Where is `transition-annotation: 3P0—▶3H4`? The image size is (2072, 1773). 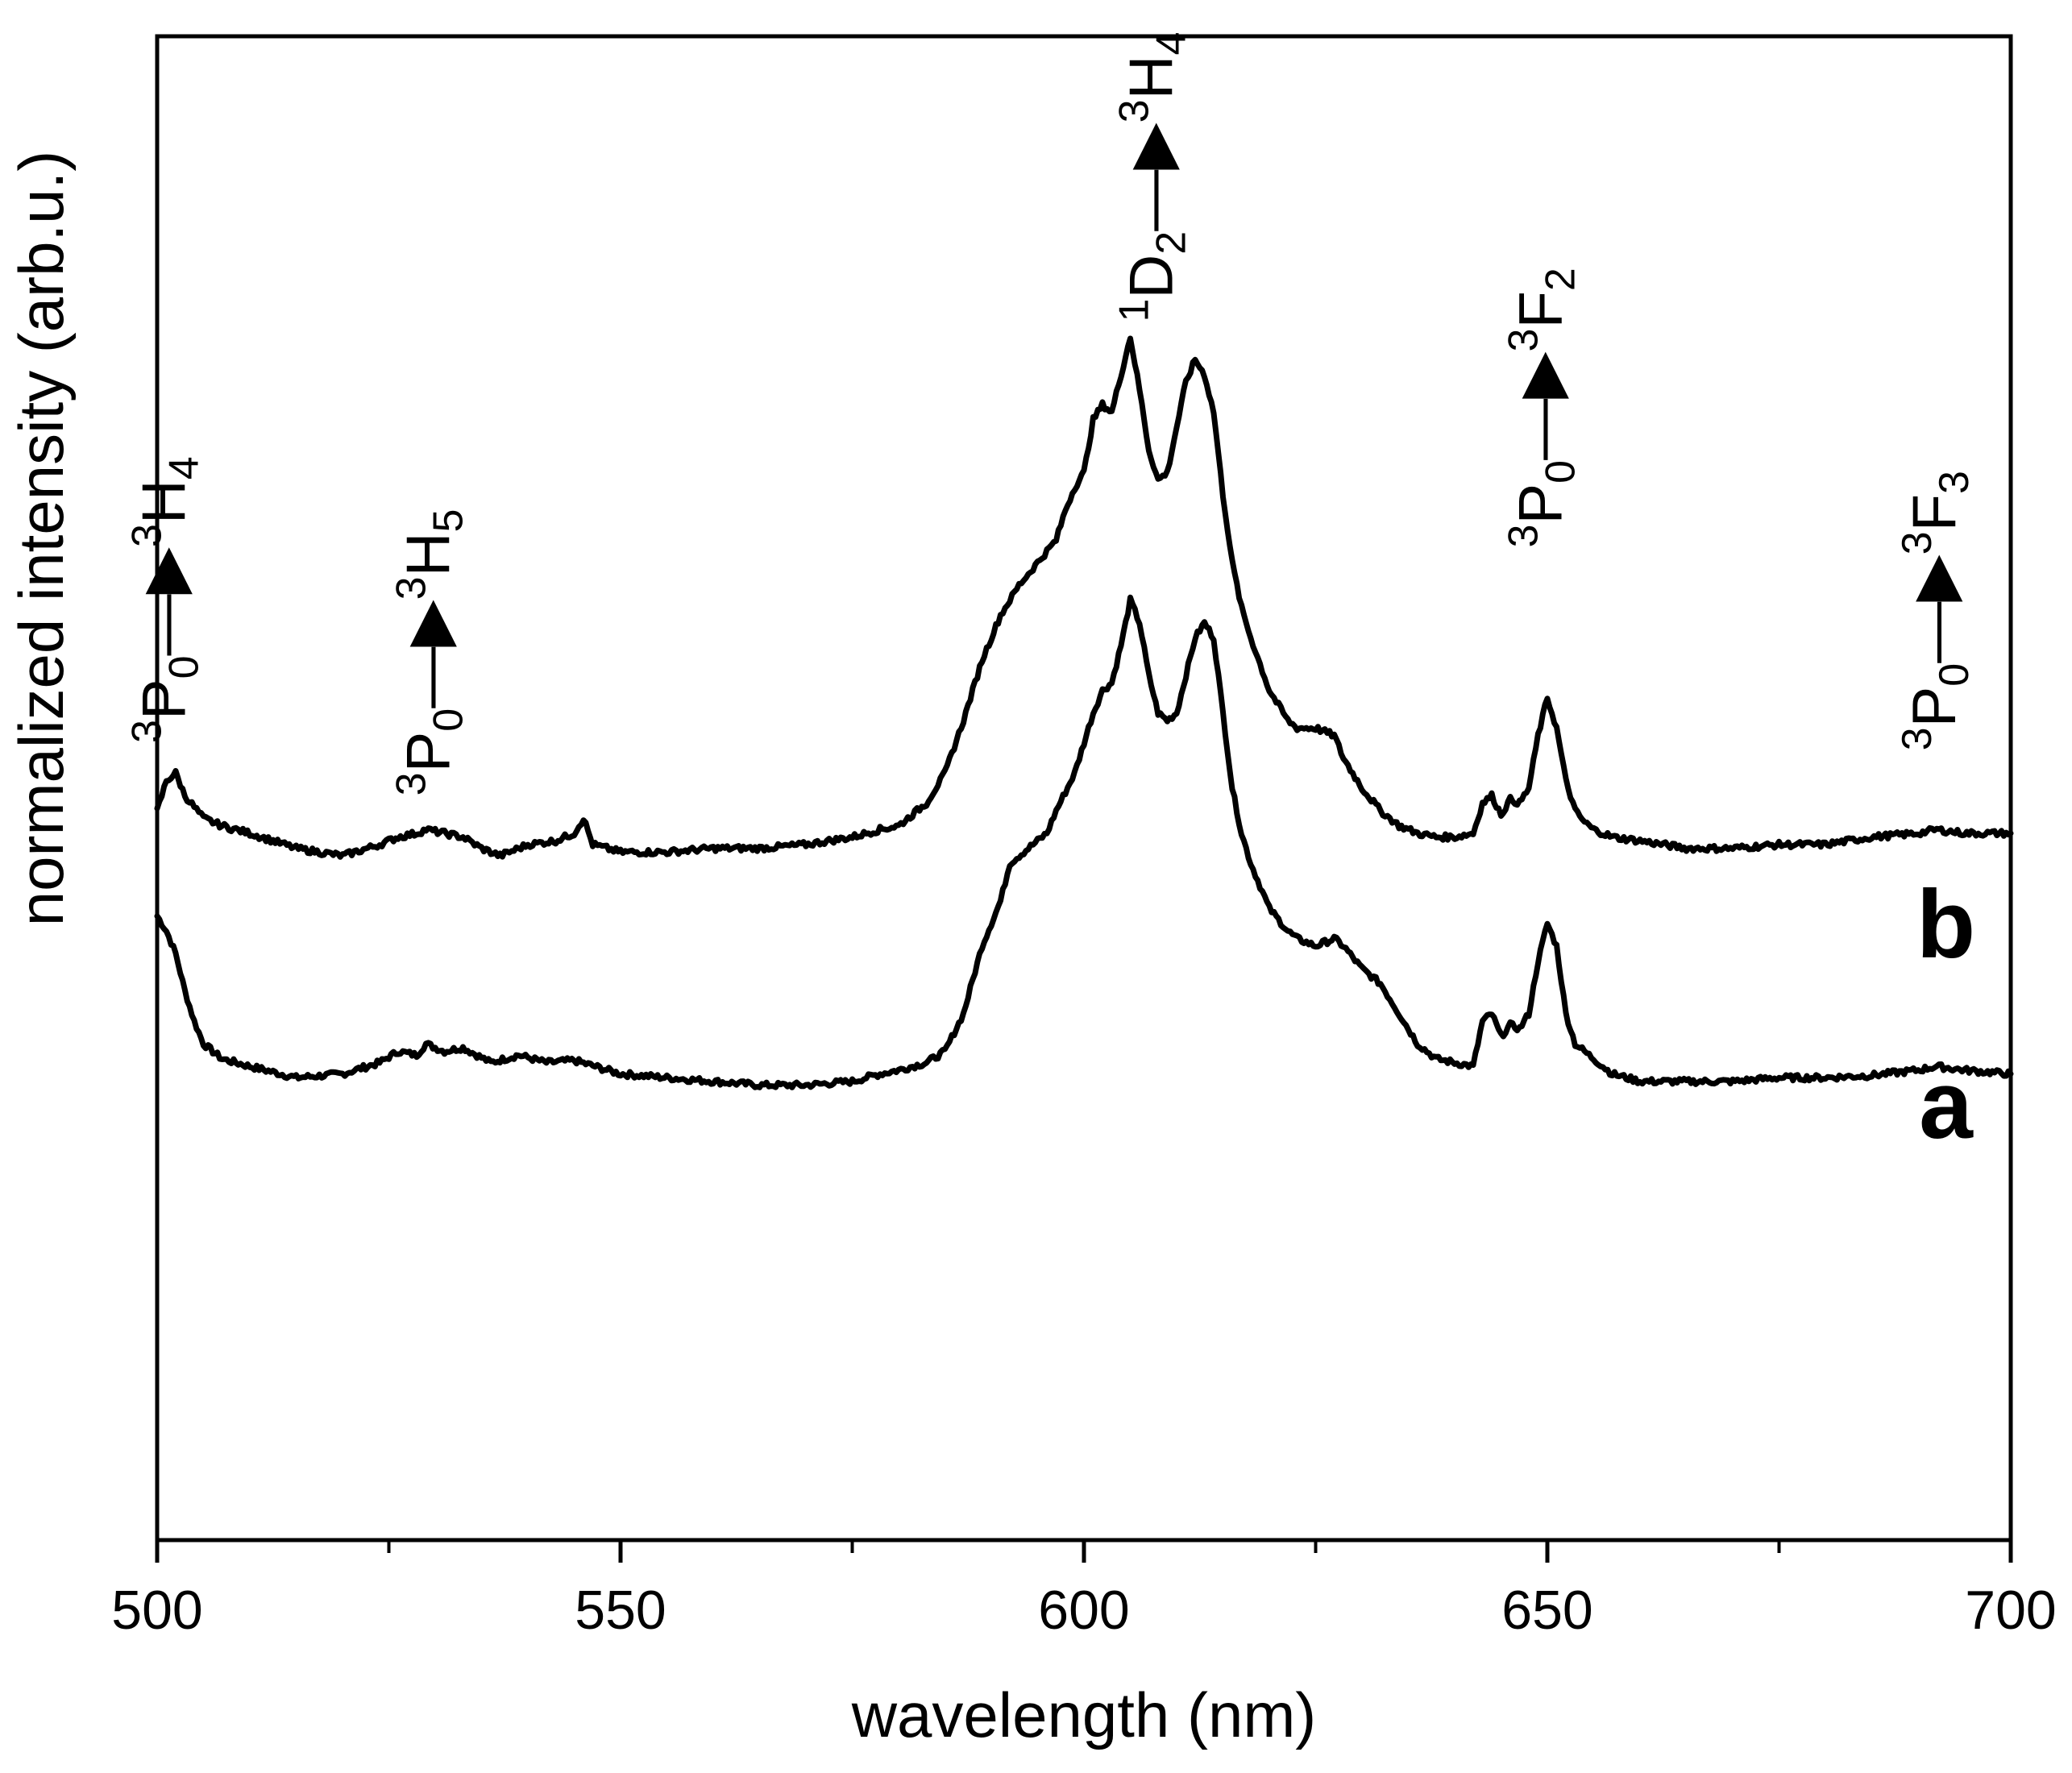 transition-annotation: 3P0—▶3H4 is located at coordinates (166, 599).